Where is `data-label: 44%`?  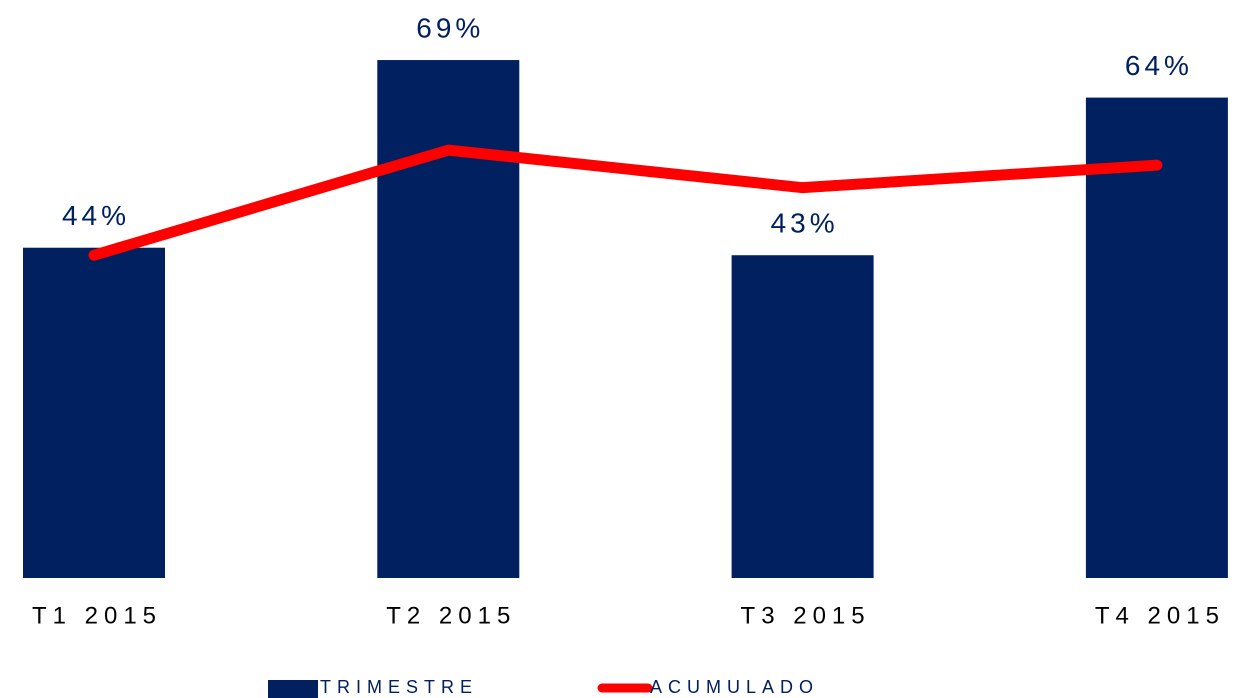
data-label: 44% is located at coordinates (96, 215).